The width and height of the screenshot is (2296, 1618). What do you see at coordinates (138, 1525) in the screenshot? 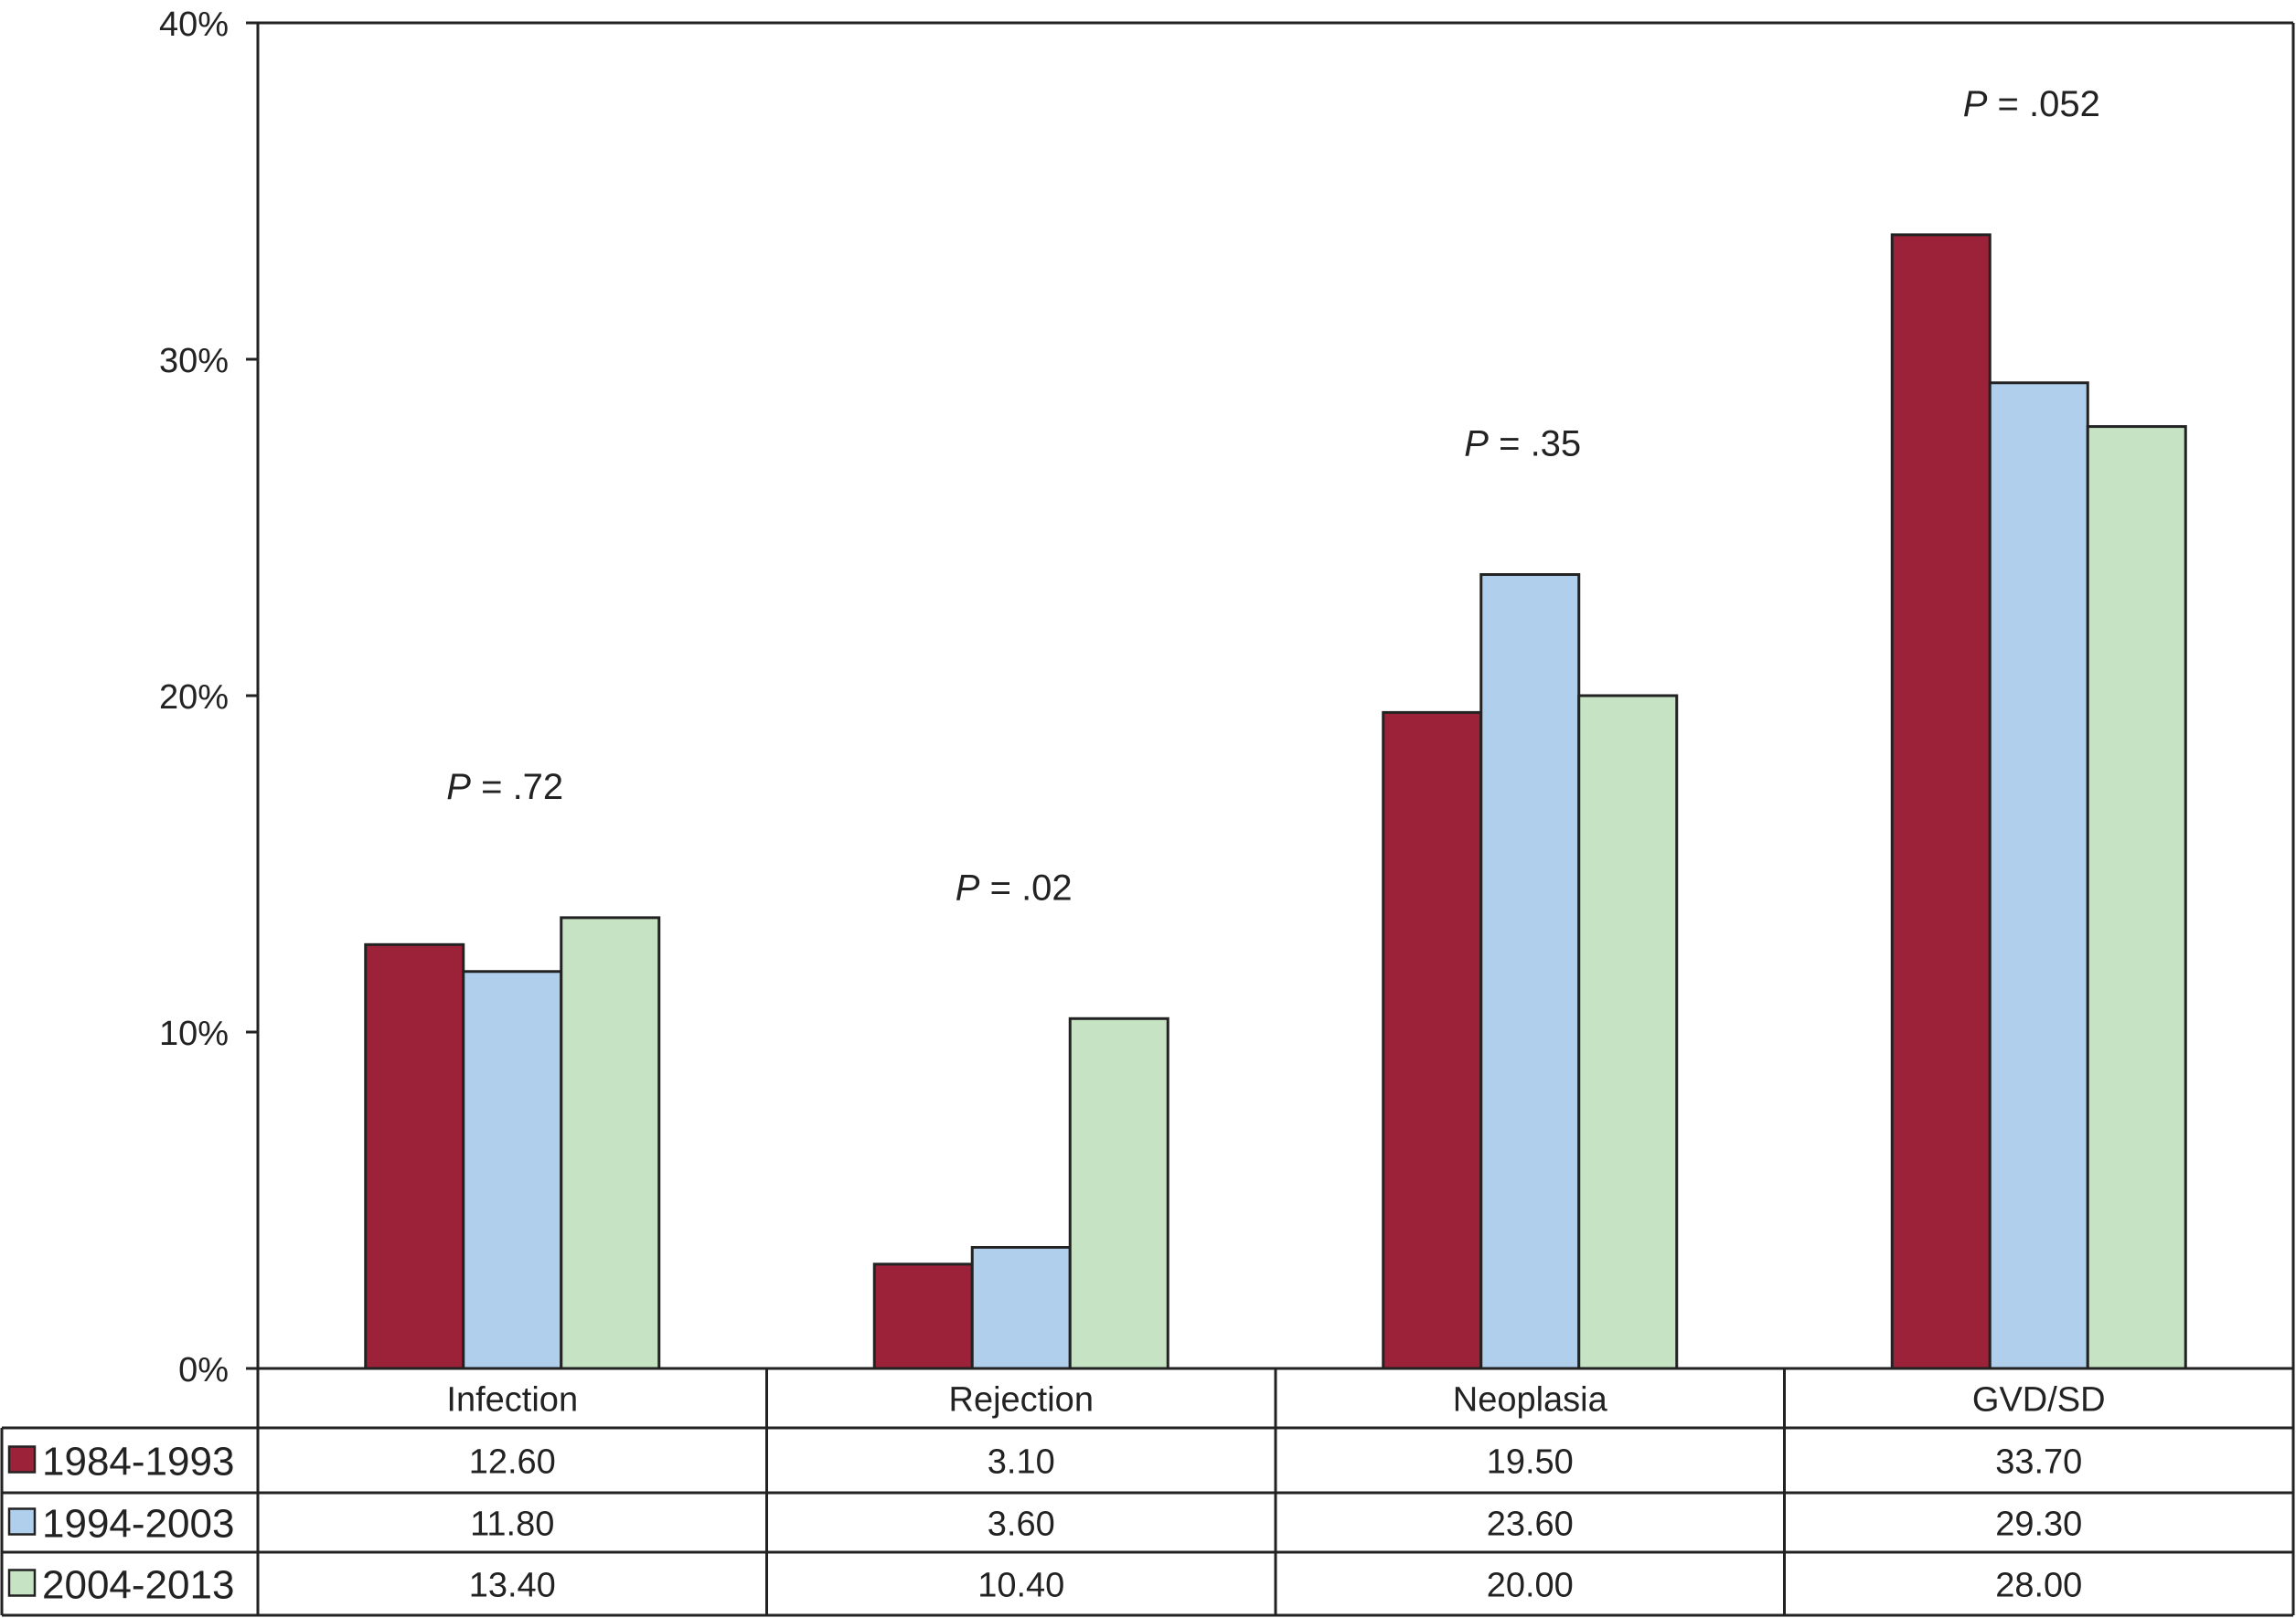
I see `legend-label-1994-2003: 1994-2003` at bounding box center [138, 1525].